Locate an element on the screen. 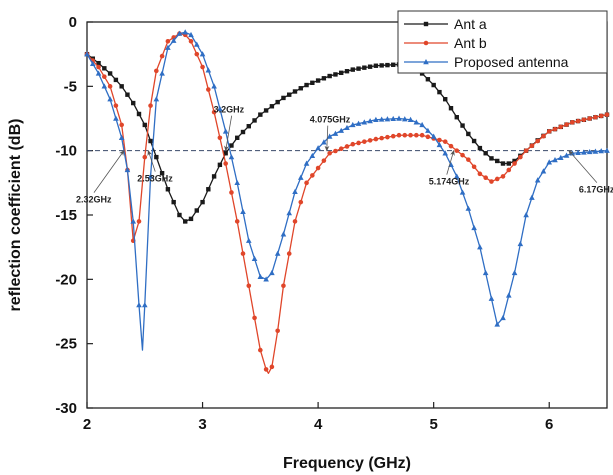  legend-box is located at coordinates (502, 42).